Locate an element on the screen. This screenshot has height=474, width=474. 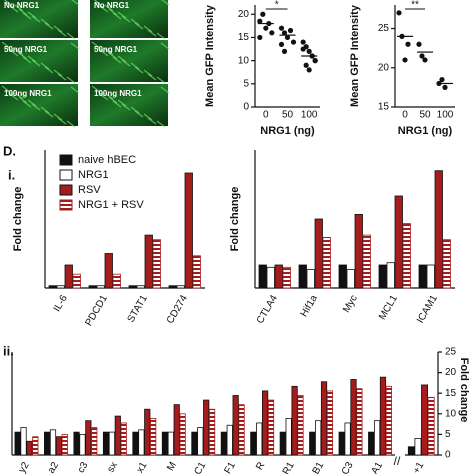
category-label: c3 is located at coordinates (83, 467).